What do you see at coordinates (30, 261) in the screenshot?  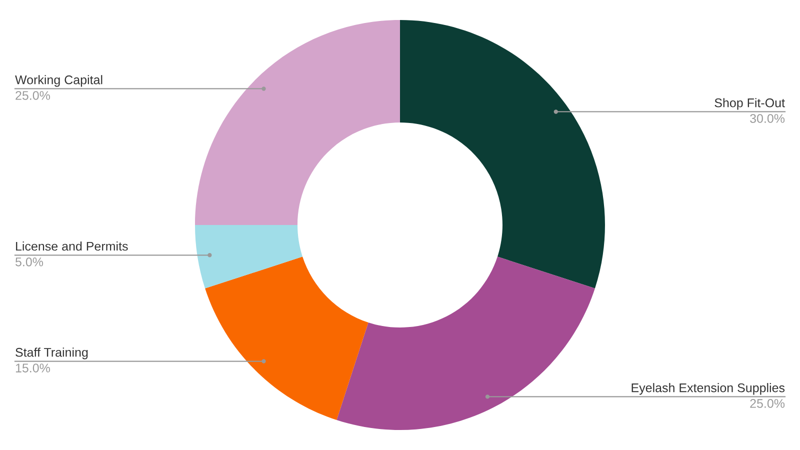 I see `data-label: 5.0%` at bounding box center [30, 261].